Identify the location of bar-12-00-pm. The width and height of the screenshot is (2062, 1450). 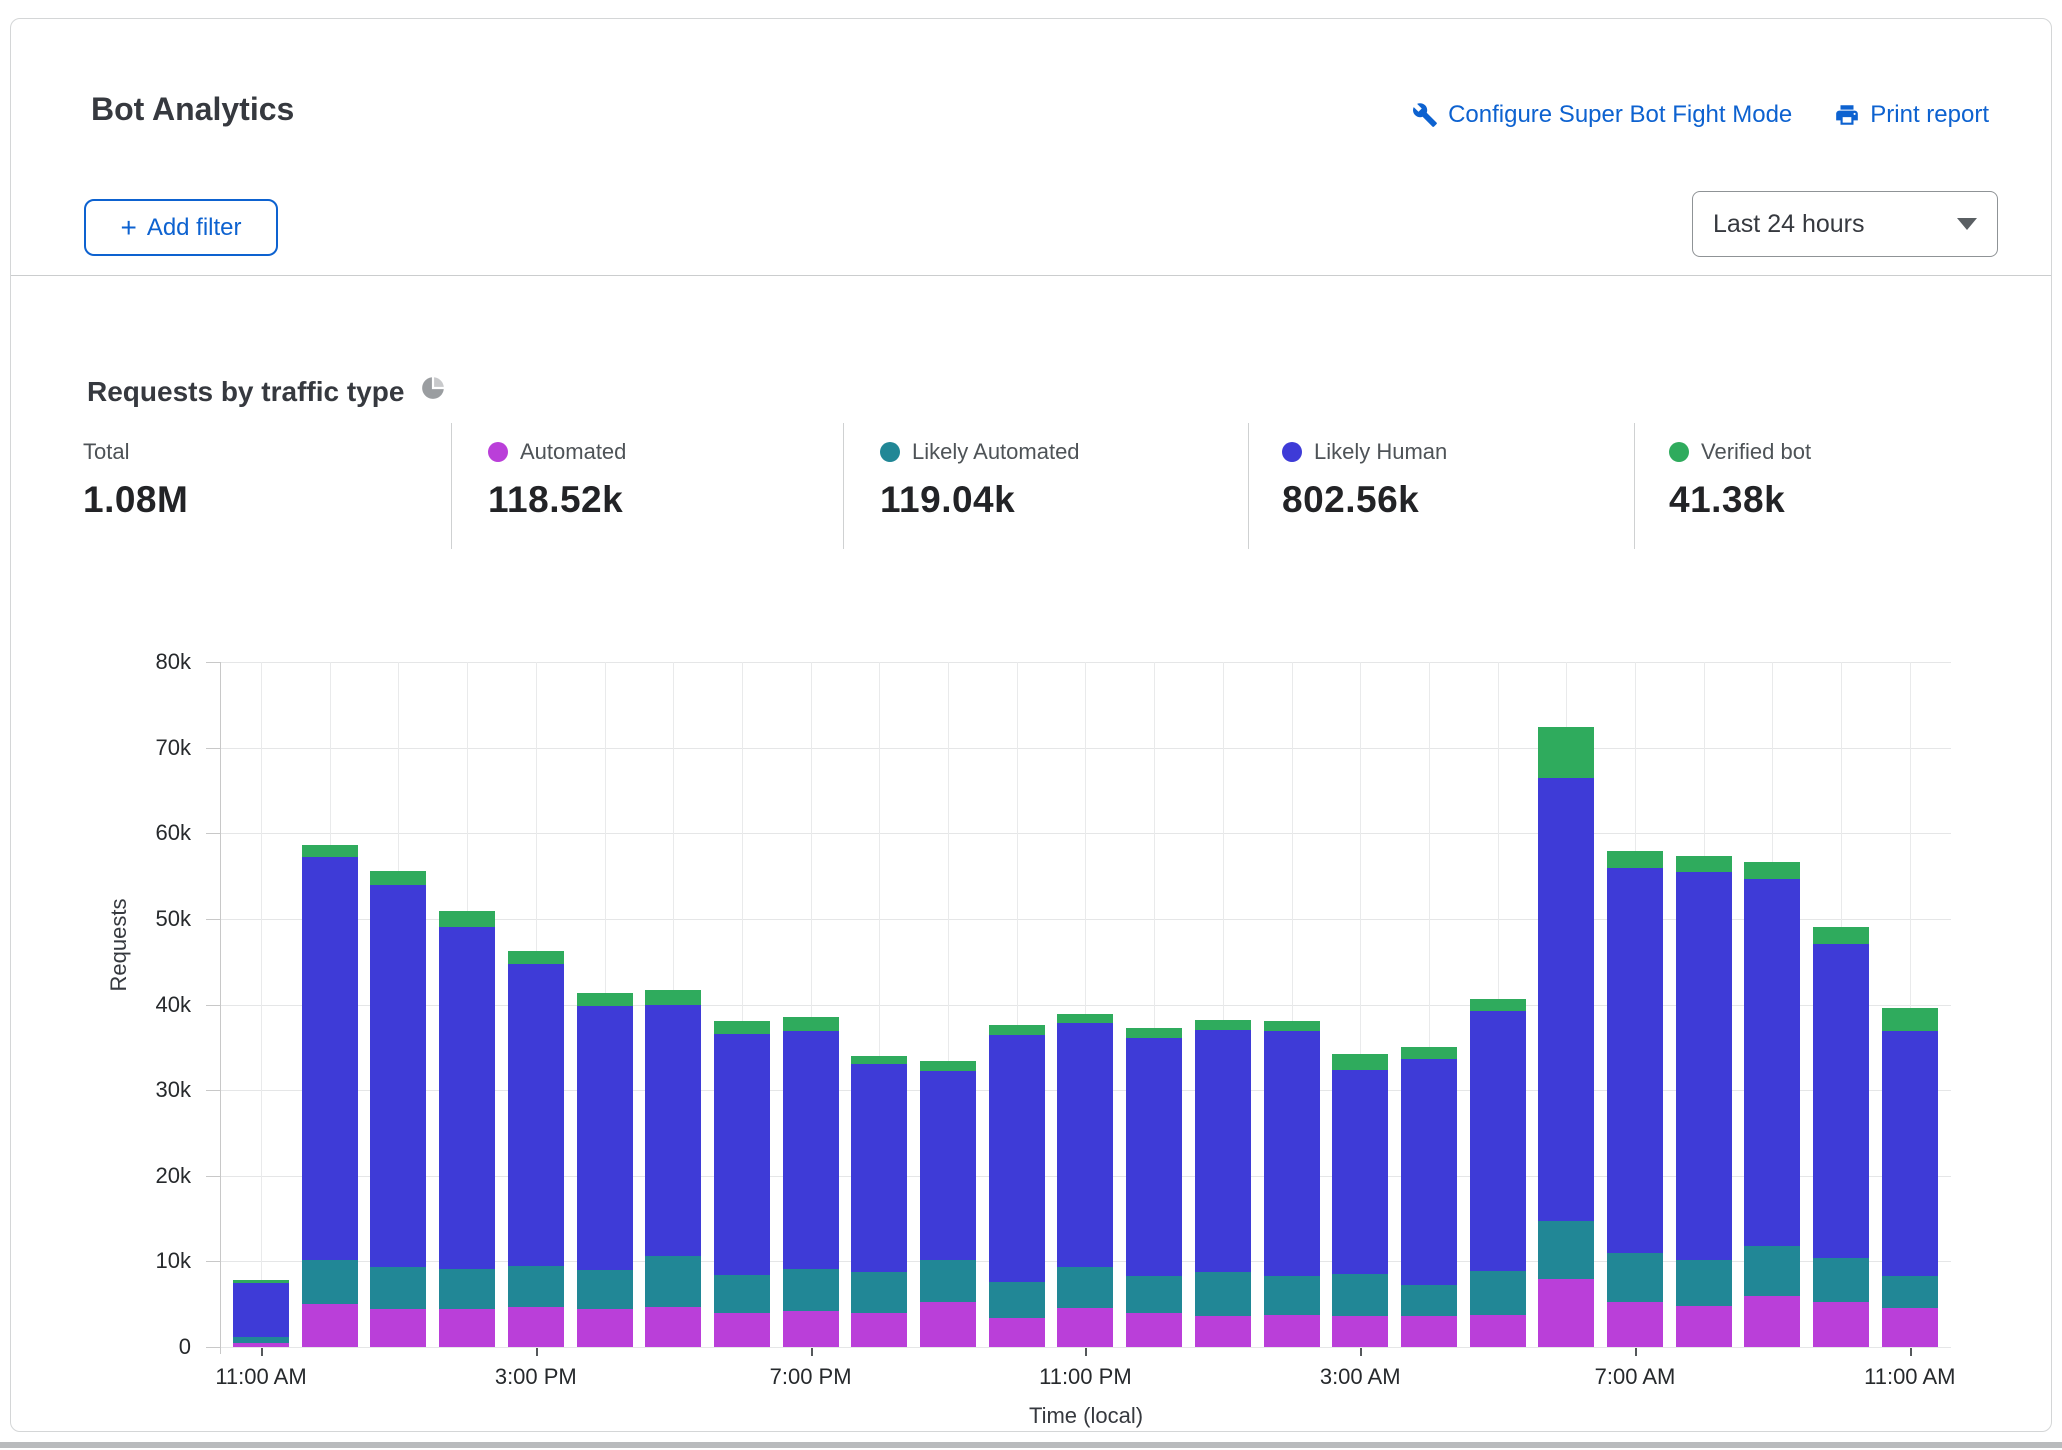
(329, 1004).